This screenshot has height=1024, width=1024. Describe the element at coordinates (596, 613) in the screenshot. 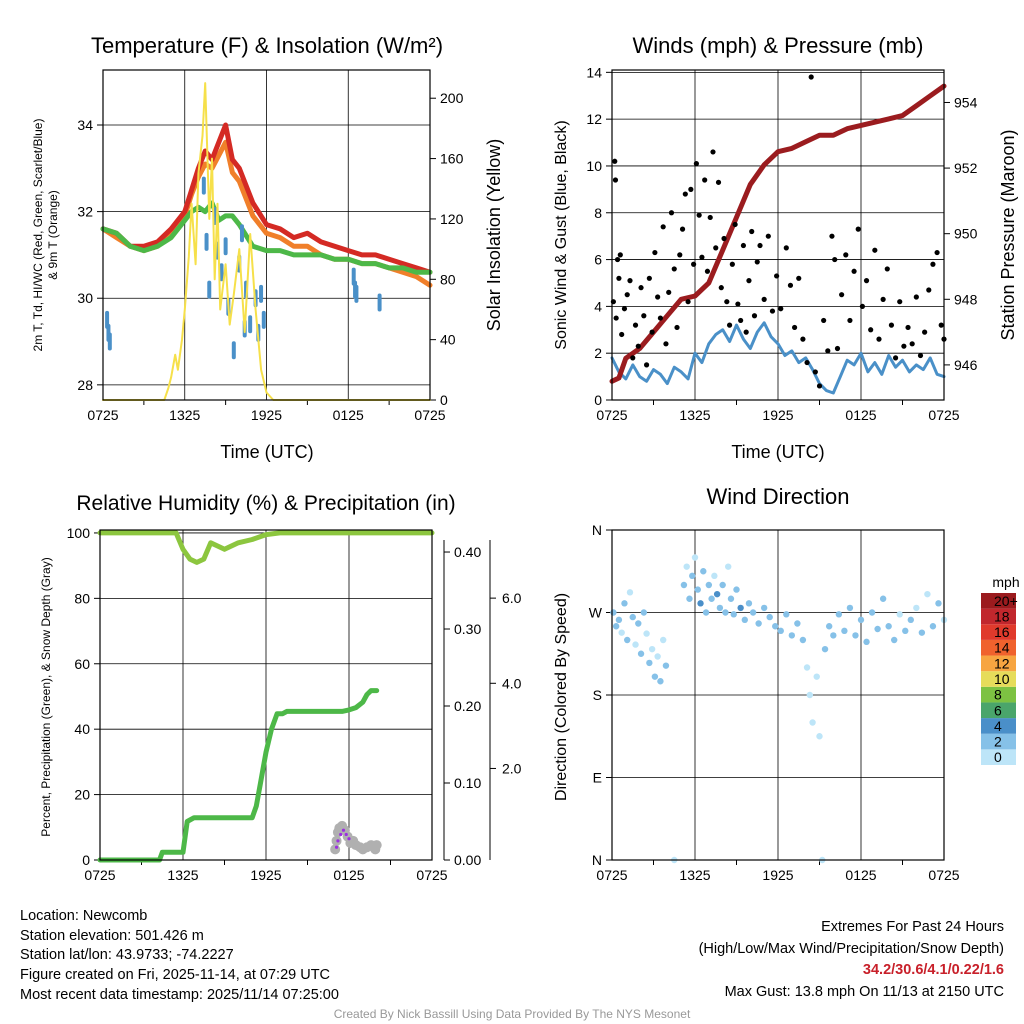

I see `y-tick-label: W` at that location.